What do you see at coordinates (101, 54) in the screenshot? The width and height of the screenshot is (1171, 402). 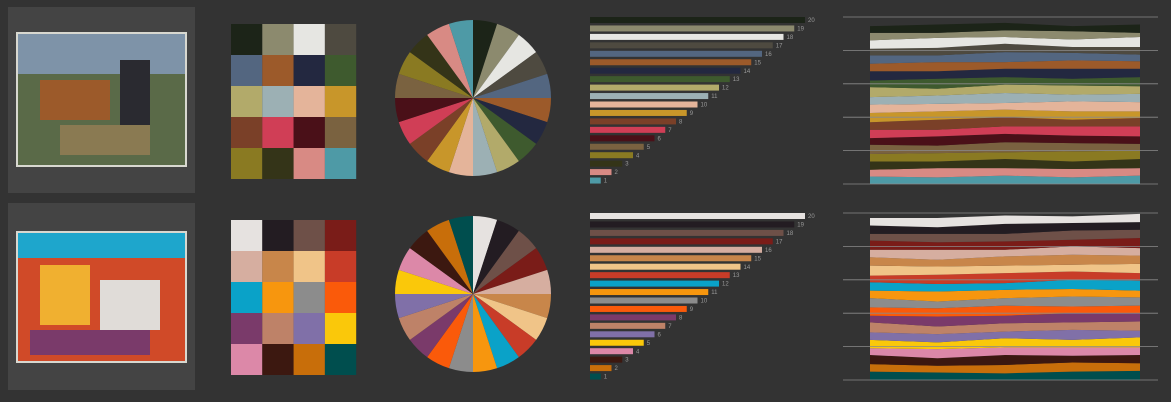 I see `artwork-sky` at bounding box center [101, 54].